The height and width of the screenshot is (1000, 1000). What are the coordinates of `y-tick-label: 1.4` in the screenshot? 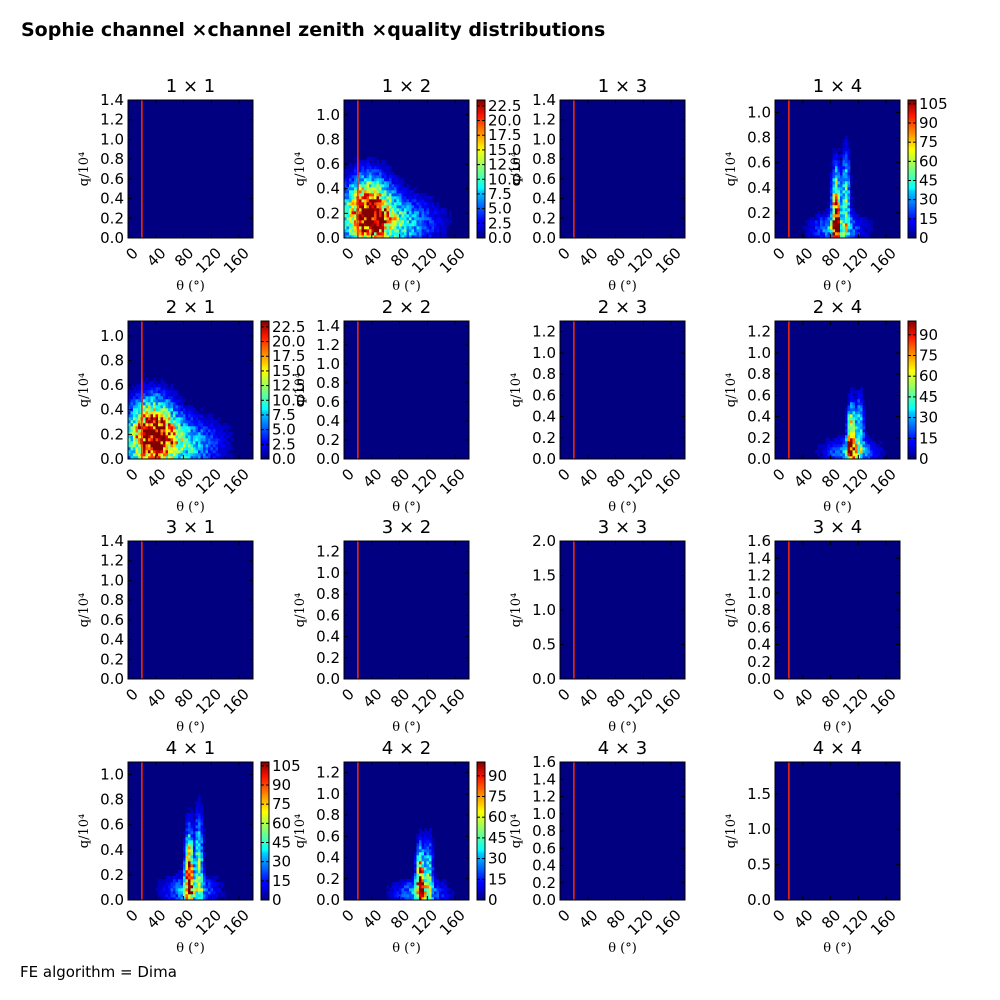 It's located at (544, 779).